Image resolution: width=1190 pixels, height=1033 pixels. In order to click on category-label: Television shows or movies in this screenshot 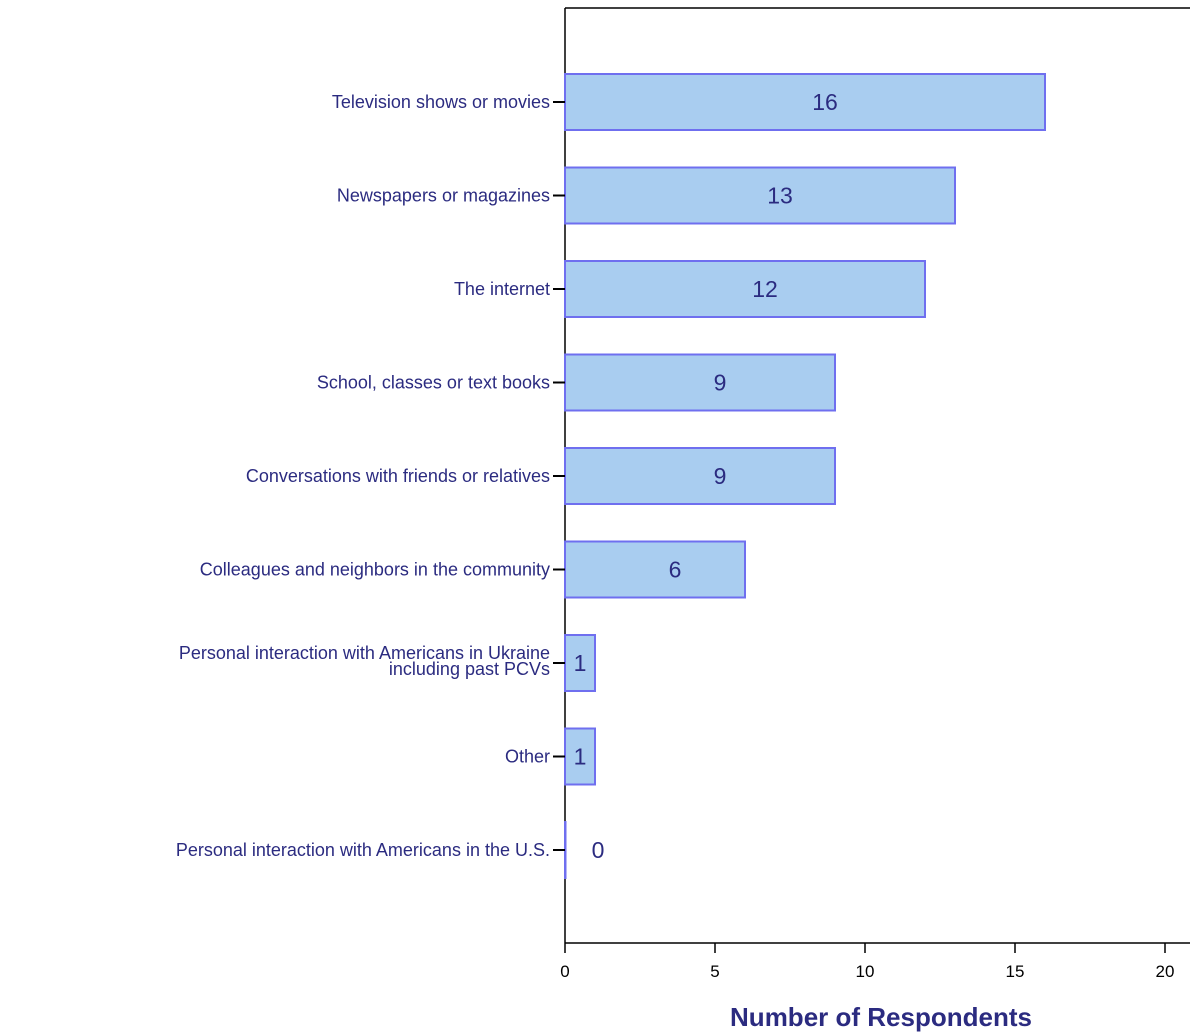, I will do `click(441, 102)`.